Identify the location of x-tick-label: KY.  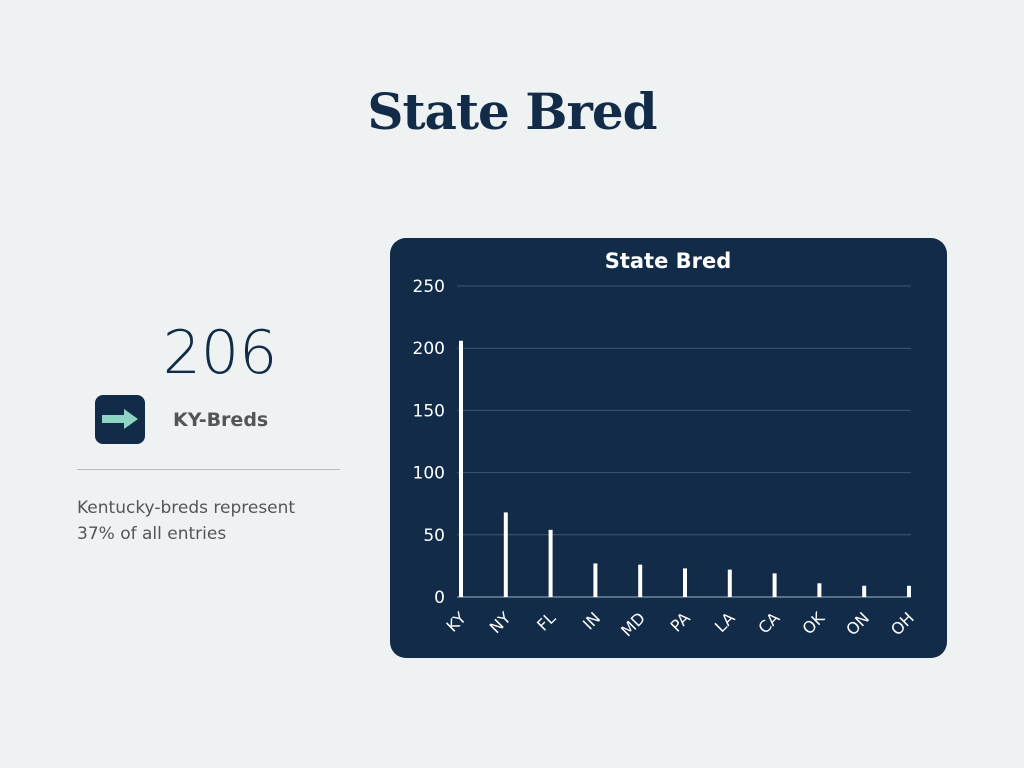
(456, 622).